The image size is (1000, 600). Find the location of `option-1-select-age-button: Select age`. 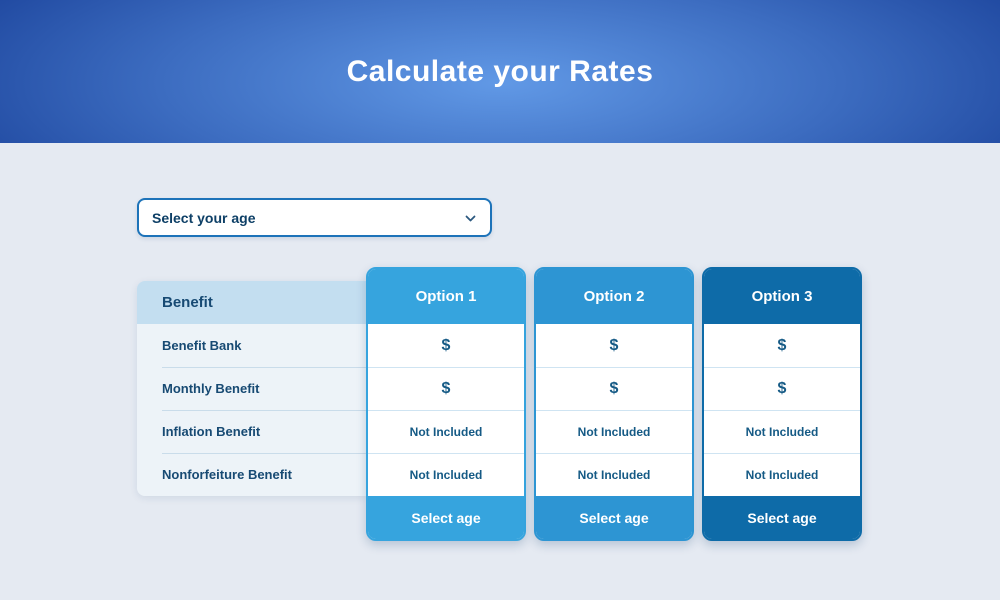

option-1-select-age-button: Select age is located at coordinates (446, 517).